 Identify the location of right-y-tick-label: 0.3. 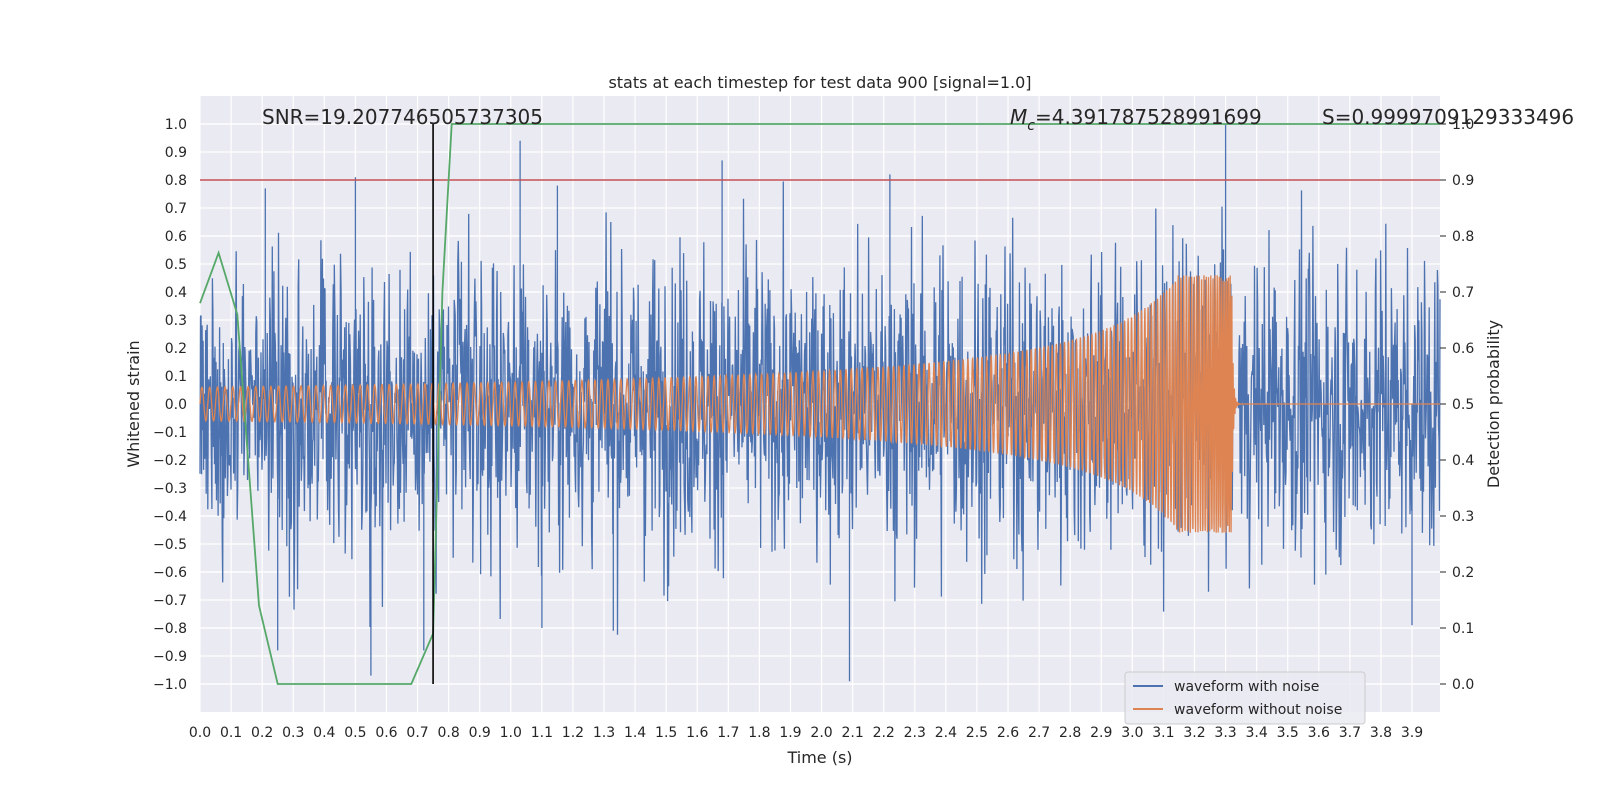
(1463, 517).